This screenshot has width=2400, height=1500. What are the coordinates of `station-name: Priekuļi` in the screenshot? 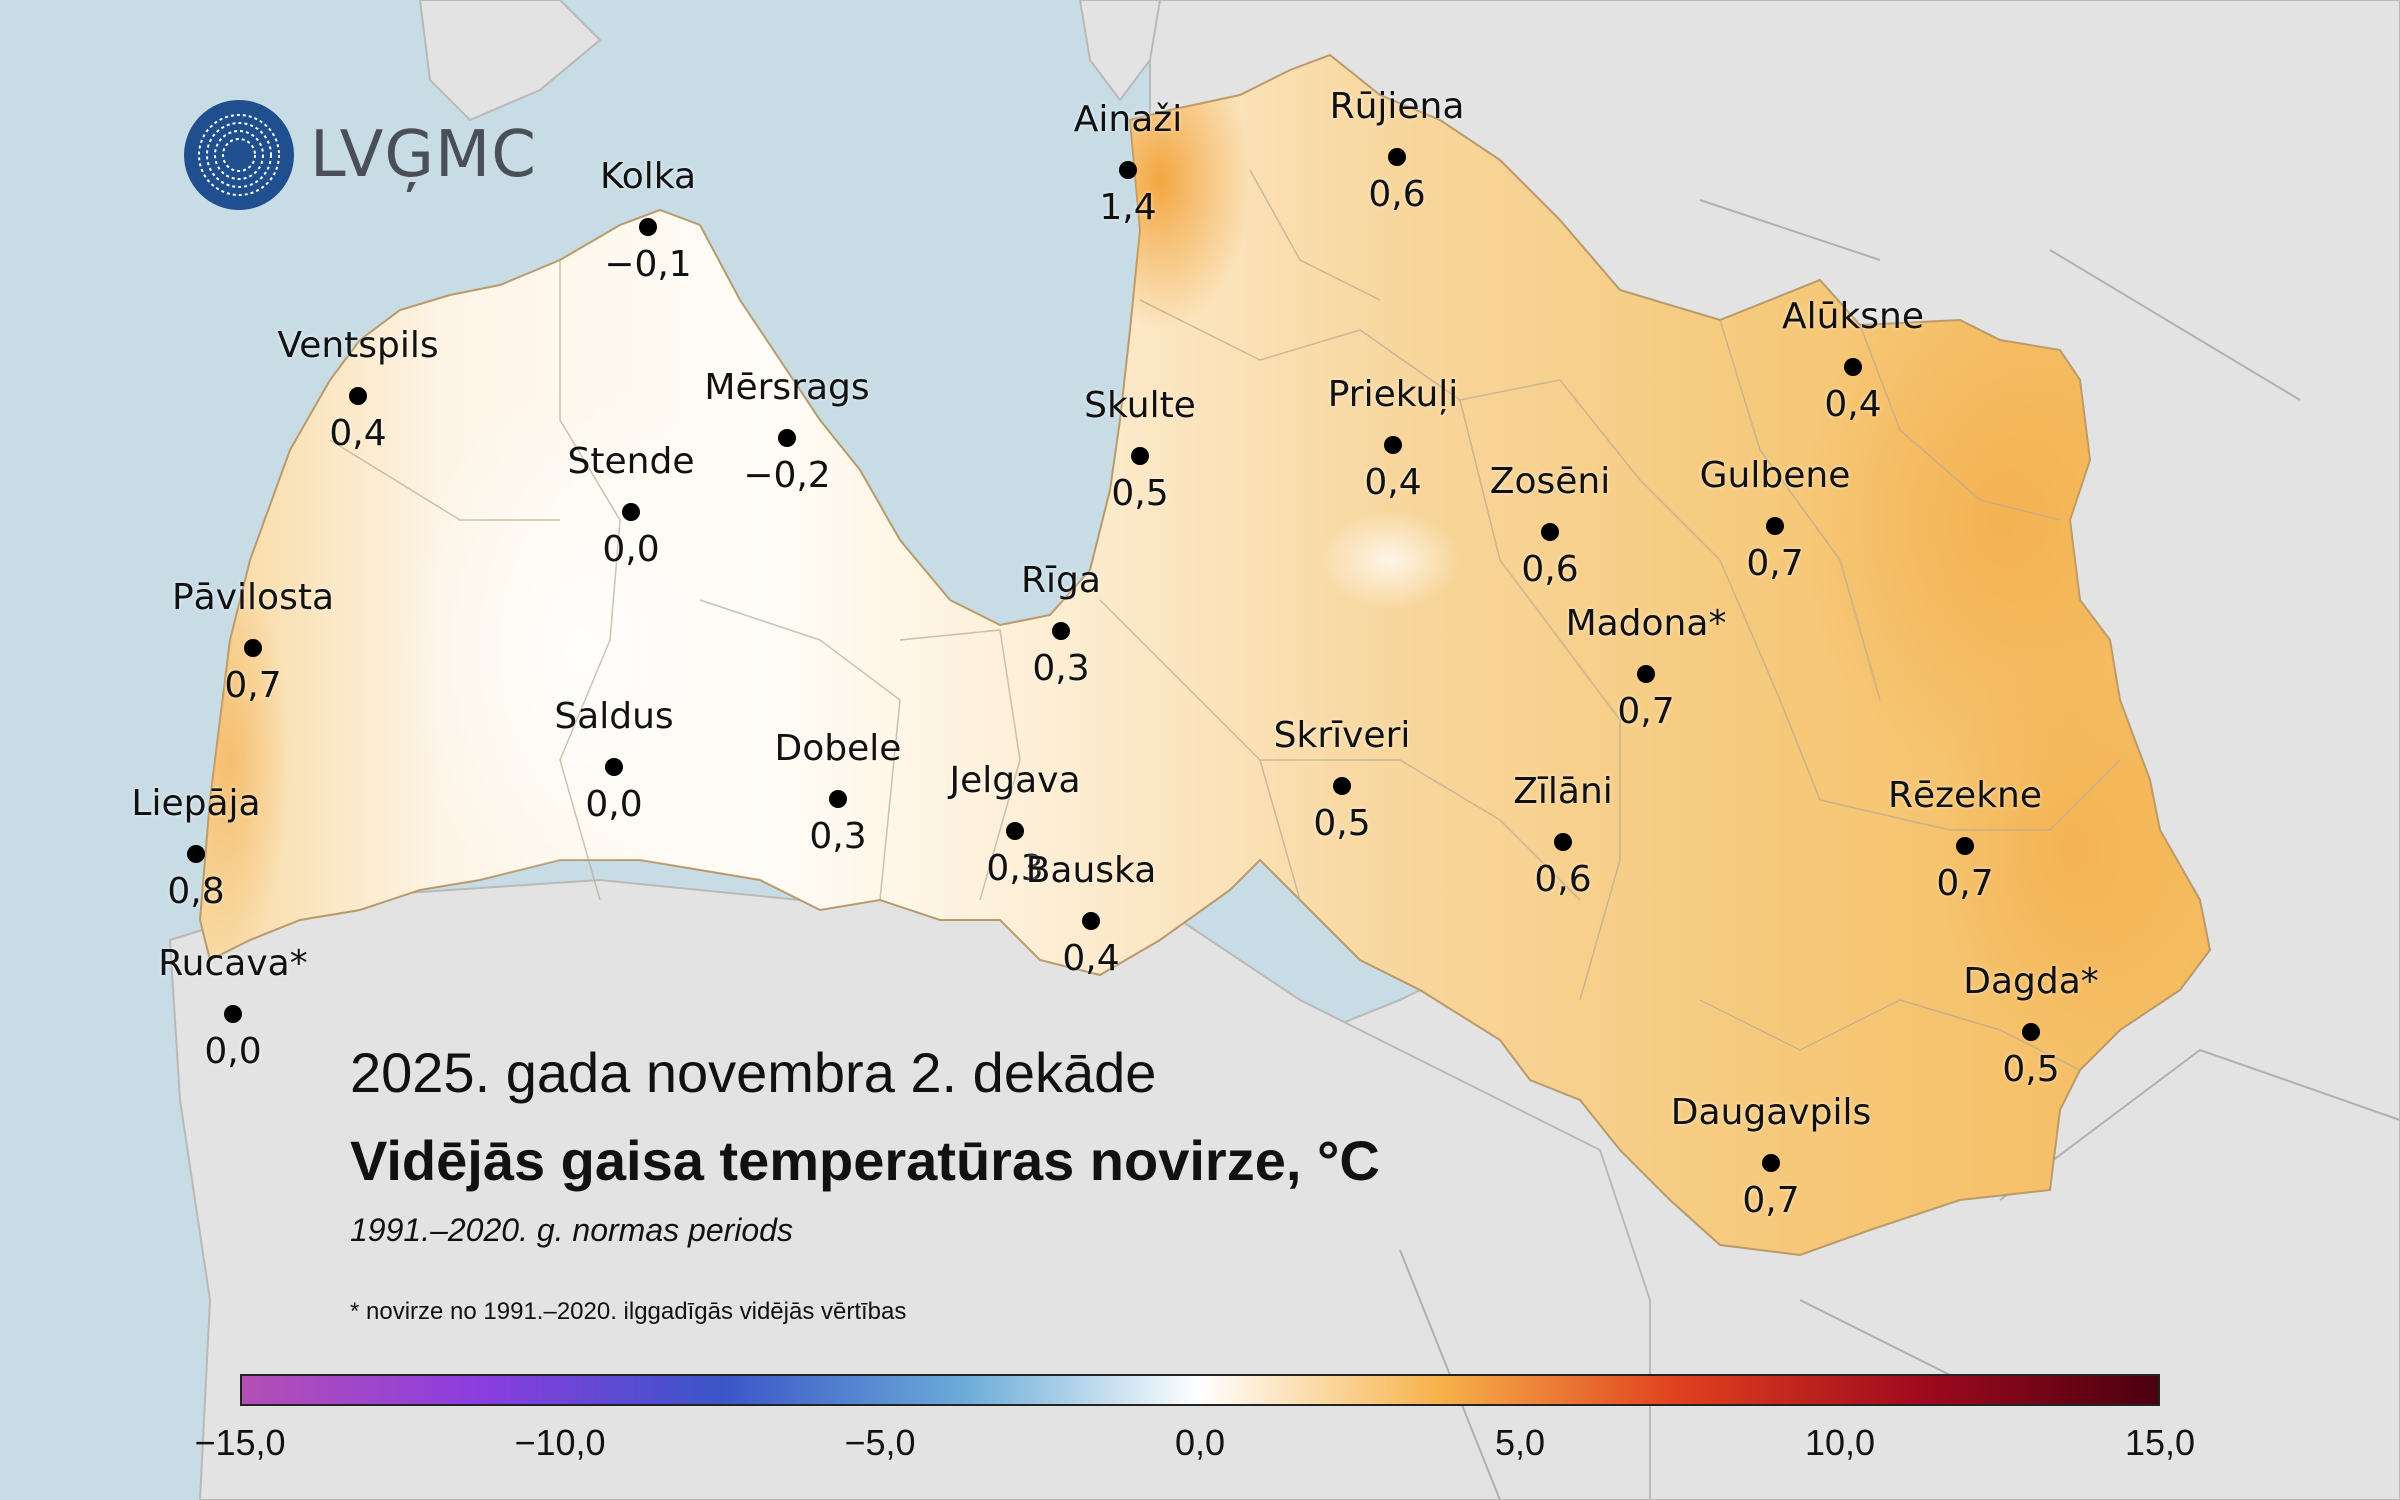 It's located at (1393, 394).